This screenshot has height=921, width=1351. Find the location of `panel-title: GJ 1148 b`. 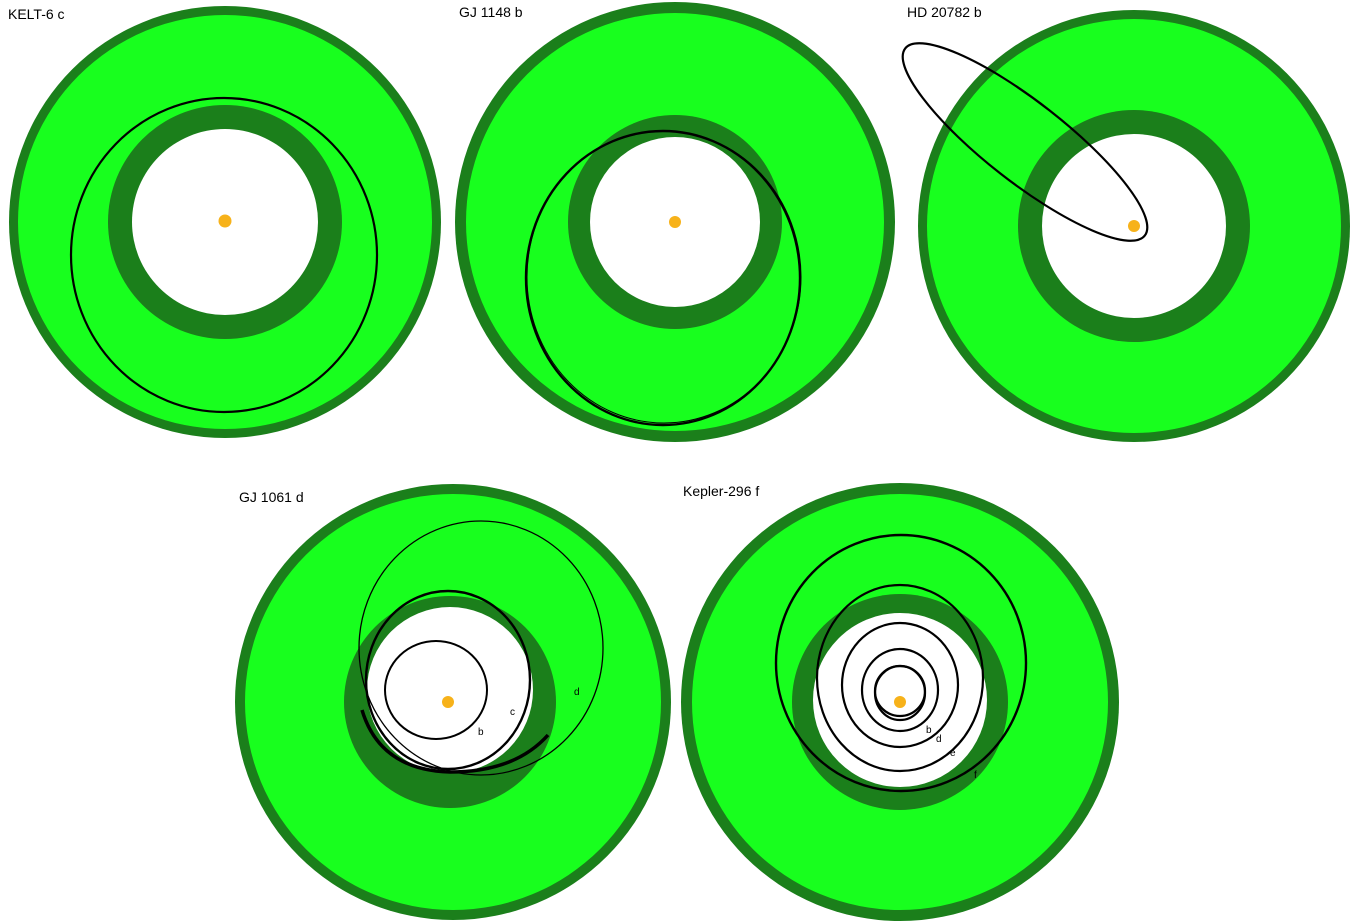

panel-title: GJ 1148 b is located at coordinates (491, 12).